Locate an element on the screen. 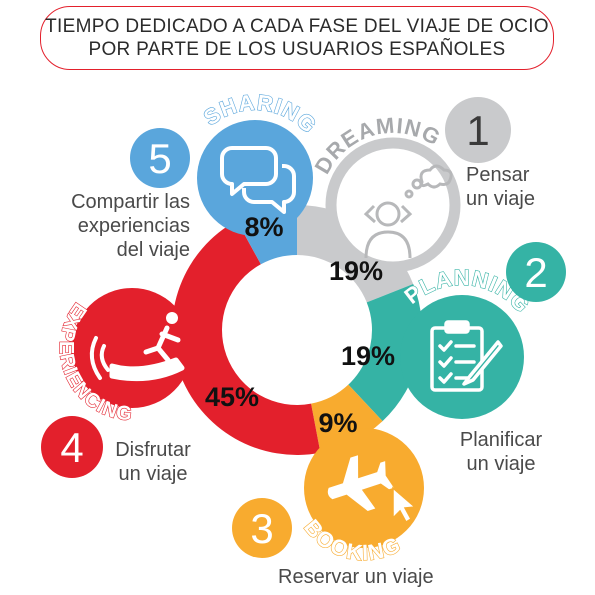 The image size is (595, 595). svg-text: 2 is located at coordinates (535, 272).